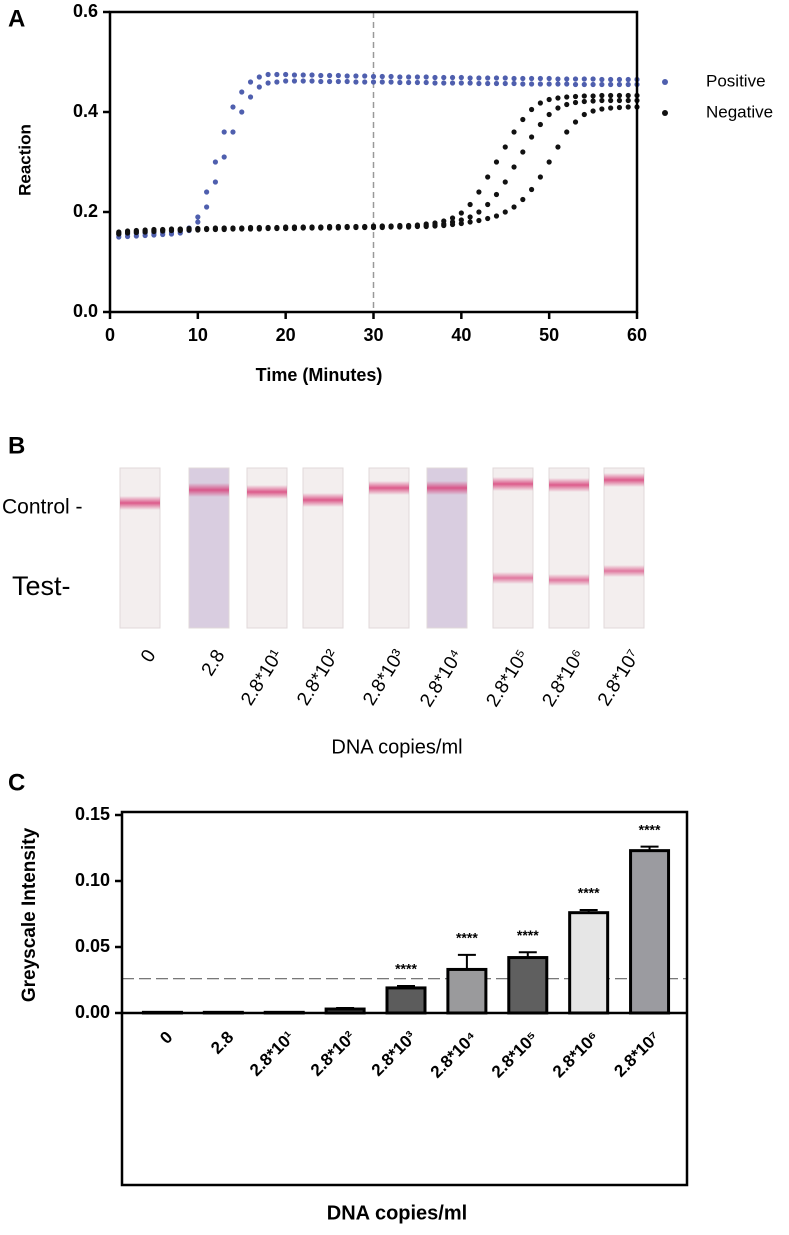 This screenshot has height=1235, width=789. I want to click on y-tick-label: 0.10, so click(92, 880).